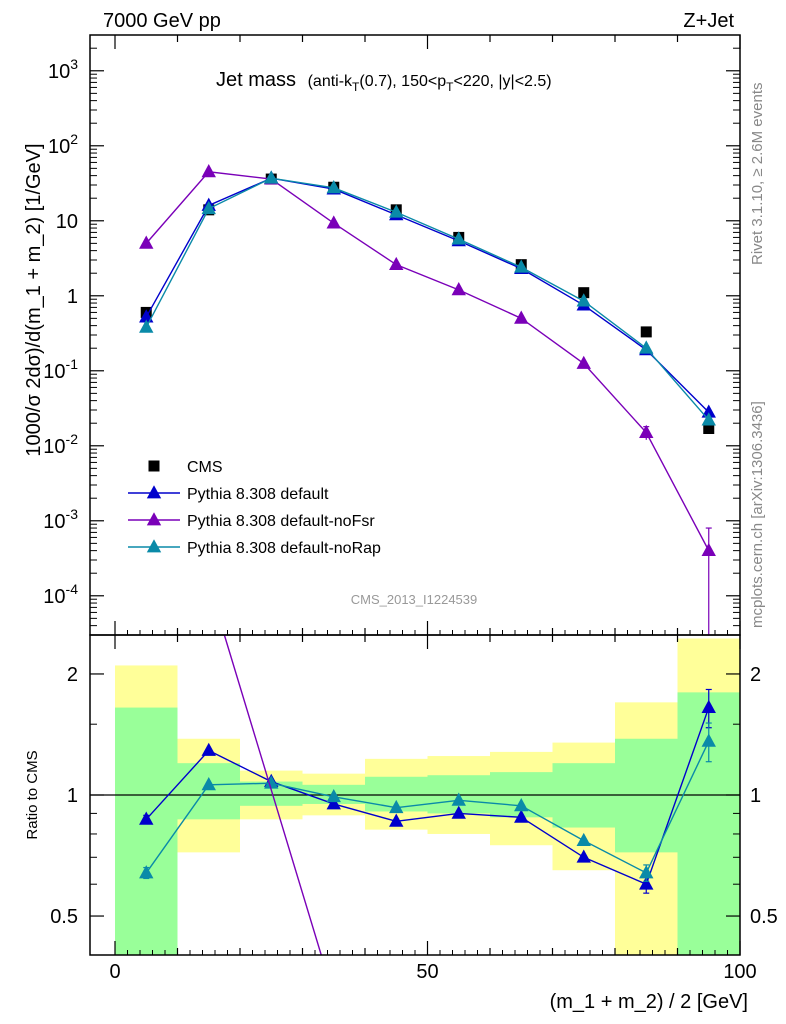 The image size is (786, 1024). What do you see at coordinates (32, 794) in the screenshot?
I see `ratio-ylabel: Ratio to CMS` at bounding box center [32, 794].